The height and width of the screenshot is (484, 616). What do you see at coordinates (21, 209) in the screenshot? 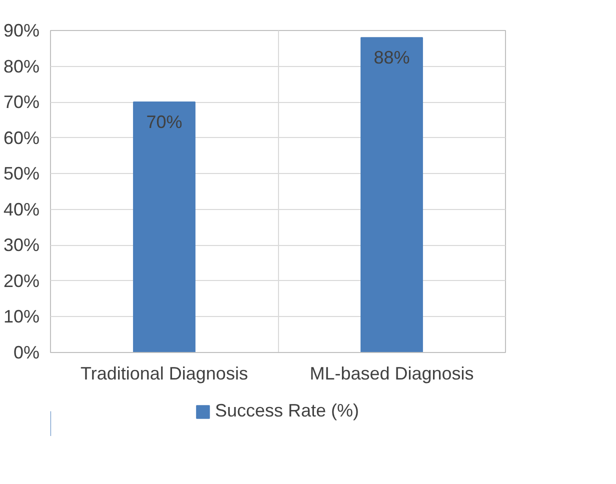
I see `y-tick-label: 40%` at bounding box center [21, 209].